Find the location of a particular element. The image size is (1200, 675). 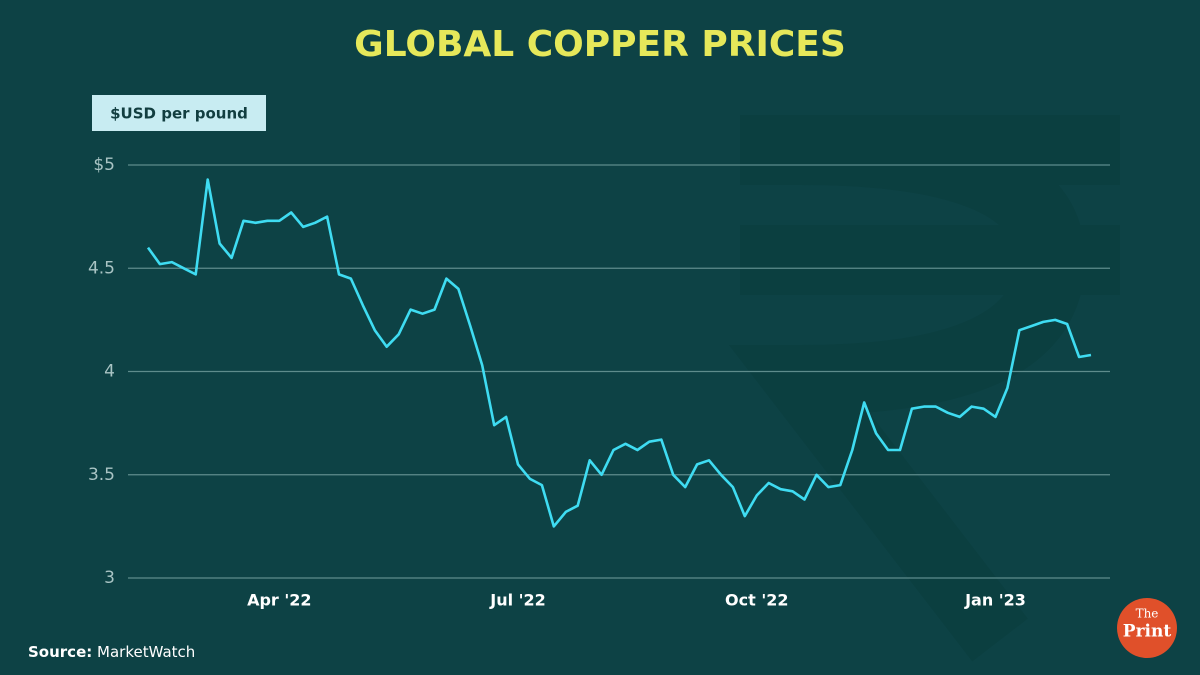

logo-top: The is located at coordinates (1147, 614).